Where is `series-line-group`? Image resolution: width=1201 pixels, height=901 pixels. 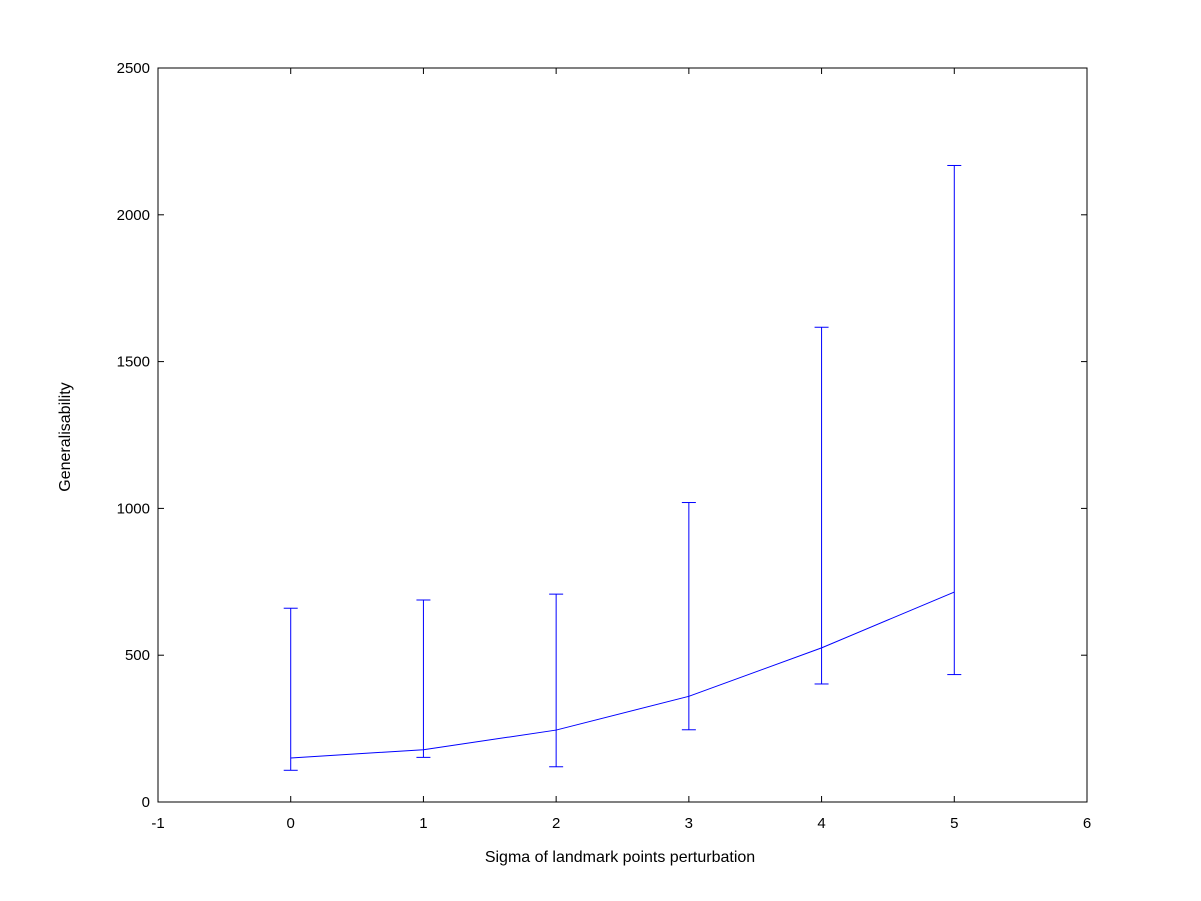 series-line-group is located at coordinates (622, 675).